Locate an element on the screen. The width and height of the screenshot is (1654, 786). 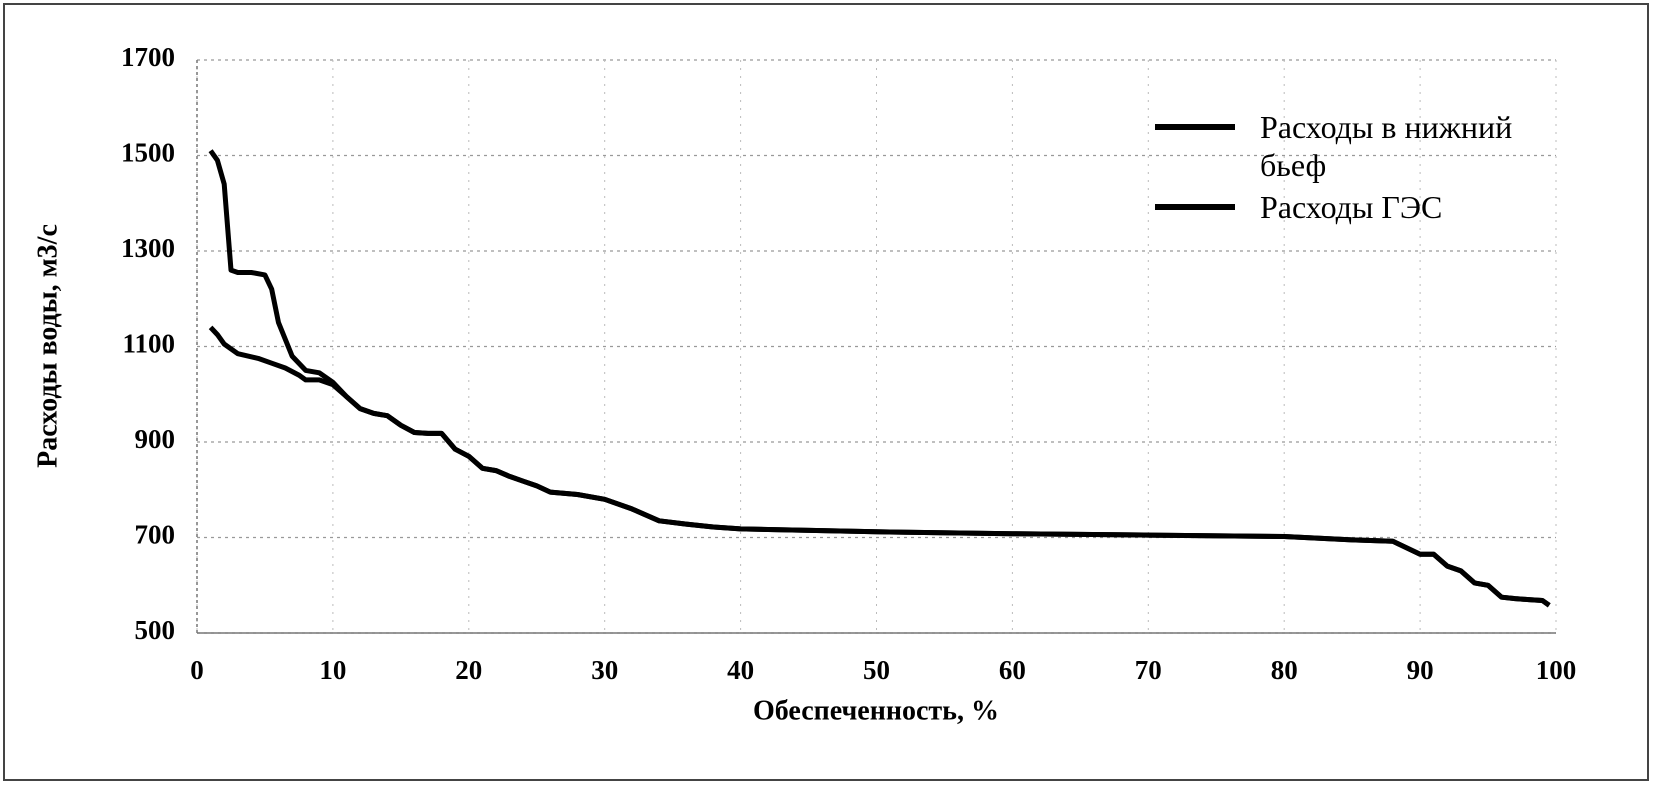
x-tick-label: 90 is located at coordinates (1420, 670).